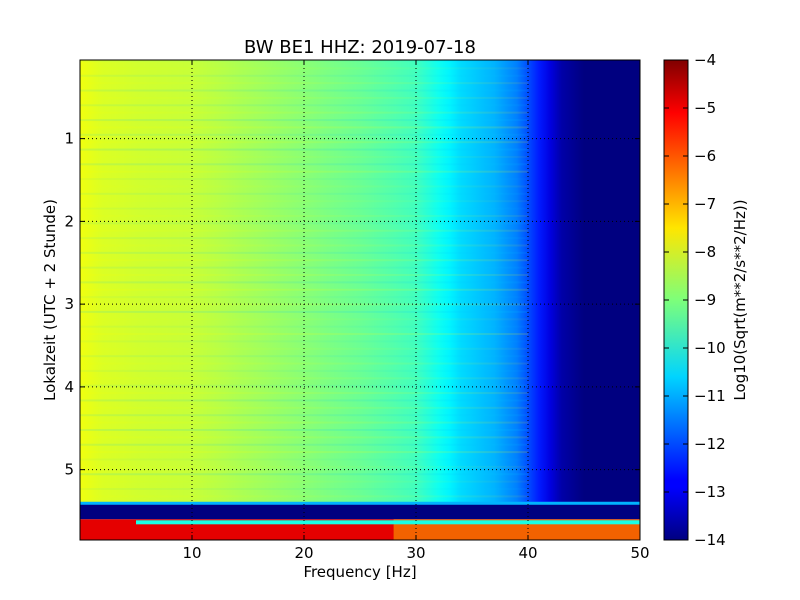 The height and width of the screenshot is (600, 800). Describe the element at coordinates (303, 553) in the screenshot. I see `x-tick-label: 20` at that location.